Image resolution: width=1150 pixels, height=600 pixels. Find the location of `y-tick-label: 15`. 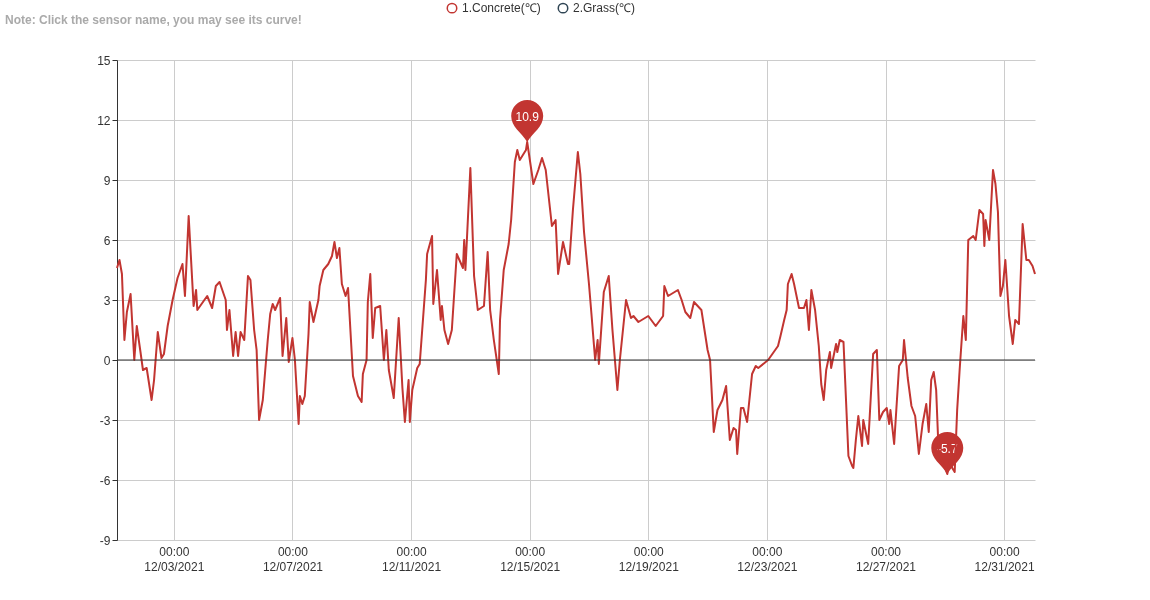

y-tick-label: 15 is located at coordinates (104, 60).